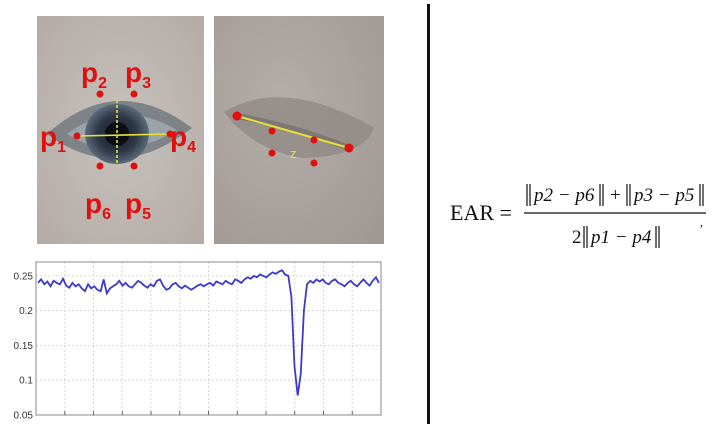  Describe the element at coordinates (24, 416) in the screenshot. I see `y-tick-label: 0.05` at that location.